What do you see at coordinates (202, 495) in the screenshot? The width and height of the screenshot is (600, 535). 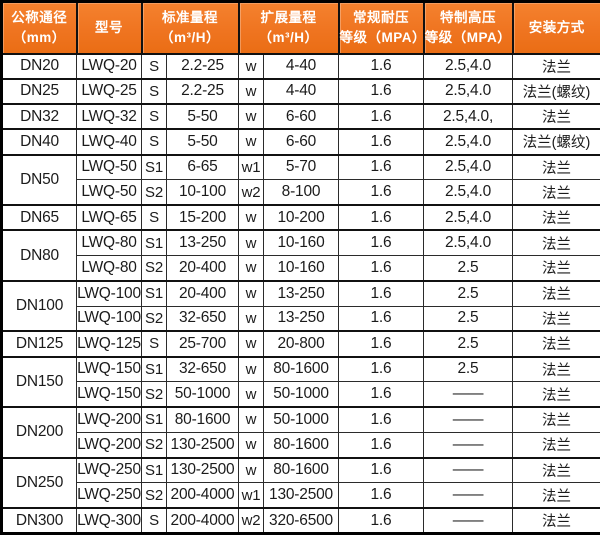 I see `cell-standard-range: 200-4000` at bounding box center [202, 495].